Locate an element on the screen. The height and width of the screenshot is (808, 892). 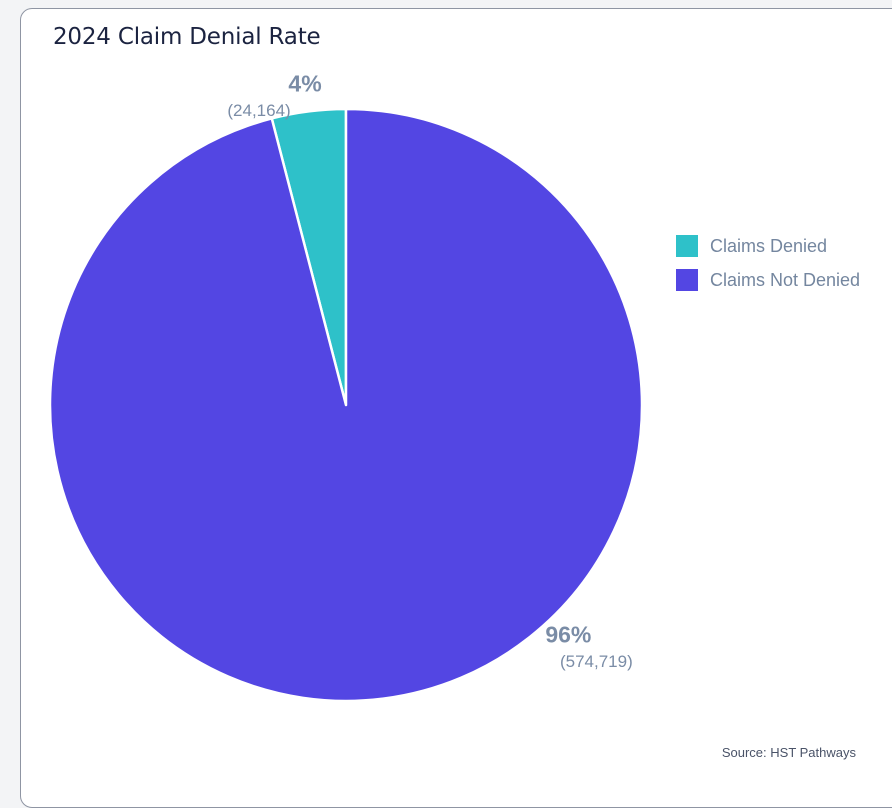
legend-swatch-claims-not-denied is located at coordinates (687, 280).